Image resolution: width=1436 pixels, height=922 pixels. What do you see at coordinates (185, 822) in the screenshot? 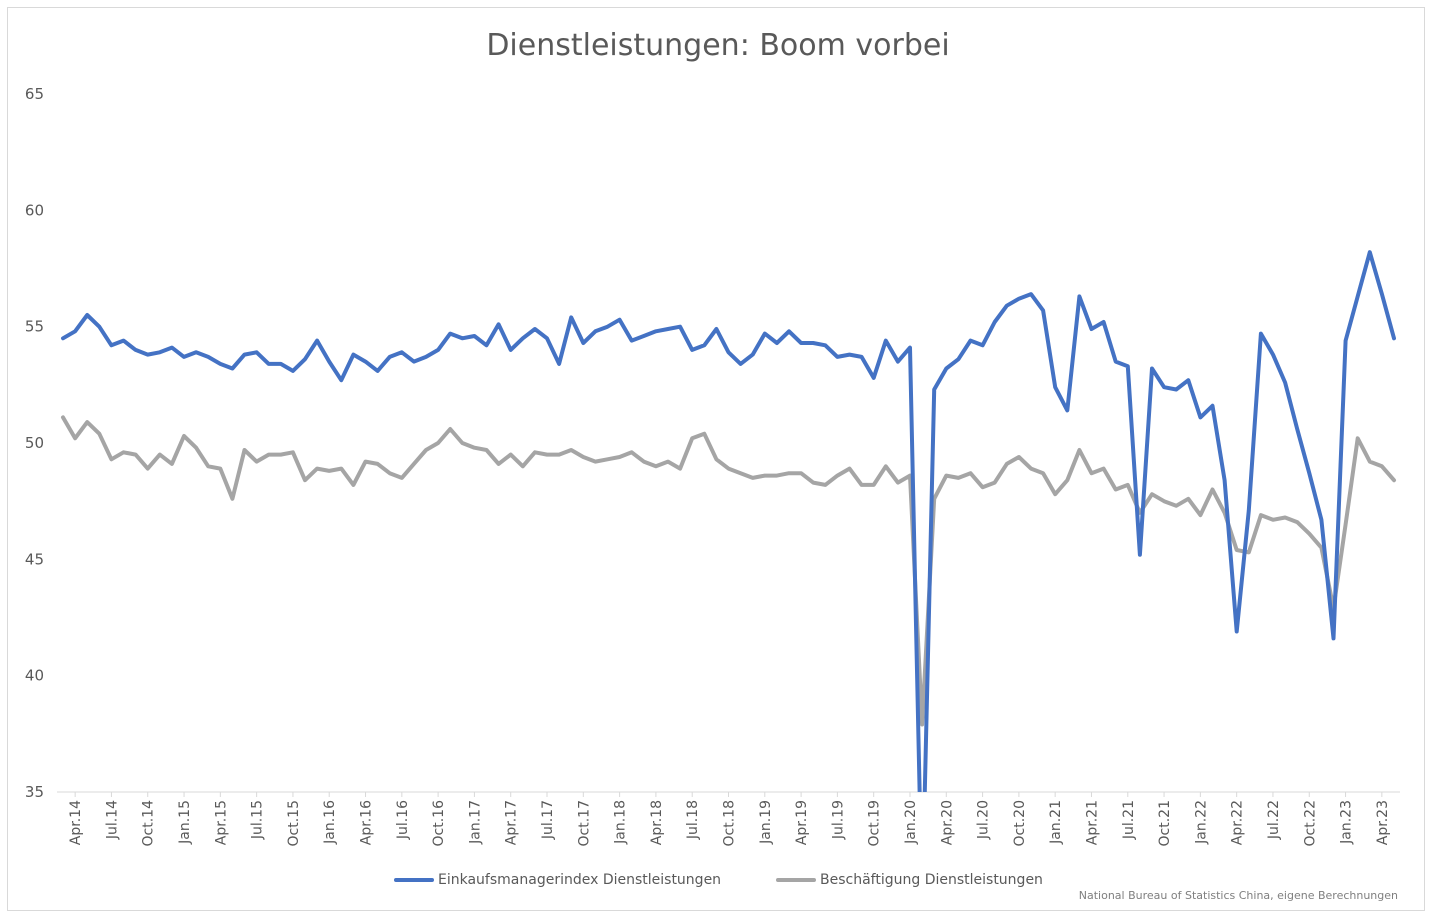
I see `x-tick-label: Jan.15` at bounding box center [185, 822].